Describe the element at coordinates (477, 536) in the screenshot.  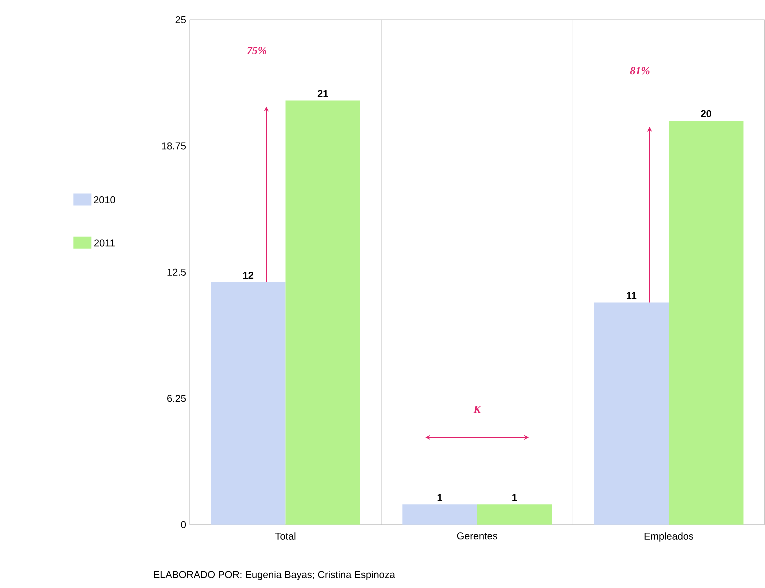
I see `x-tick-label: Gerentes` at that location.